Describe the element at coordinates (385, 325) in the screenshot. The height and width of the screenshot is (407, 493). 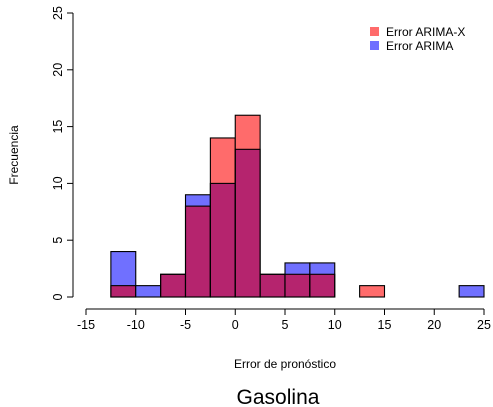
I see `x-tick-label: 15` at that location.